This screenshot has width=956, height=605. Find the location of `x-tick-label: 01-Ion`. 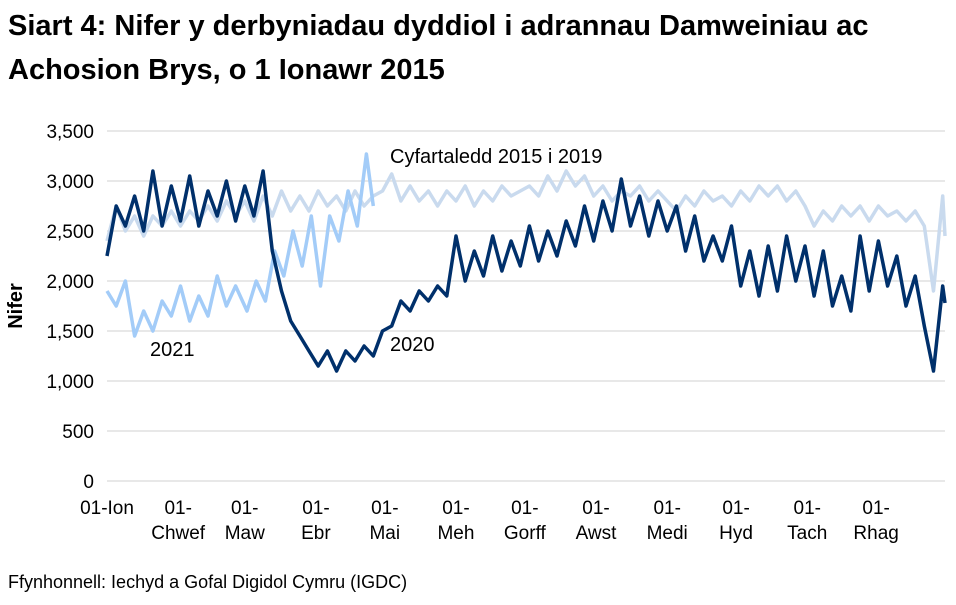

x-tick-label: 01-Ion is located at coordinates (107, 508).